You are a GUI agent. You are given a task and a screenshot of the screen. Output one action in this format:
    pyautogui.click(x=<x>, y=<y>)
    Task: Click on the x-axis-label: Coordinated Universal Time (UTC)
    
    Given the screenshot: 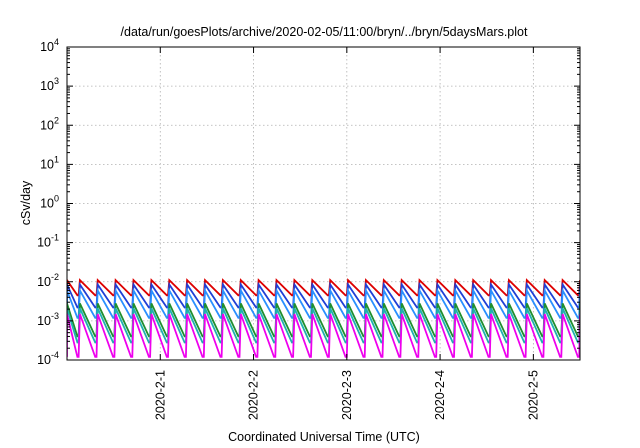 What is the action you would take?
    pyautogui.click(x=324, y=437)
    